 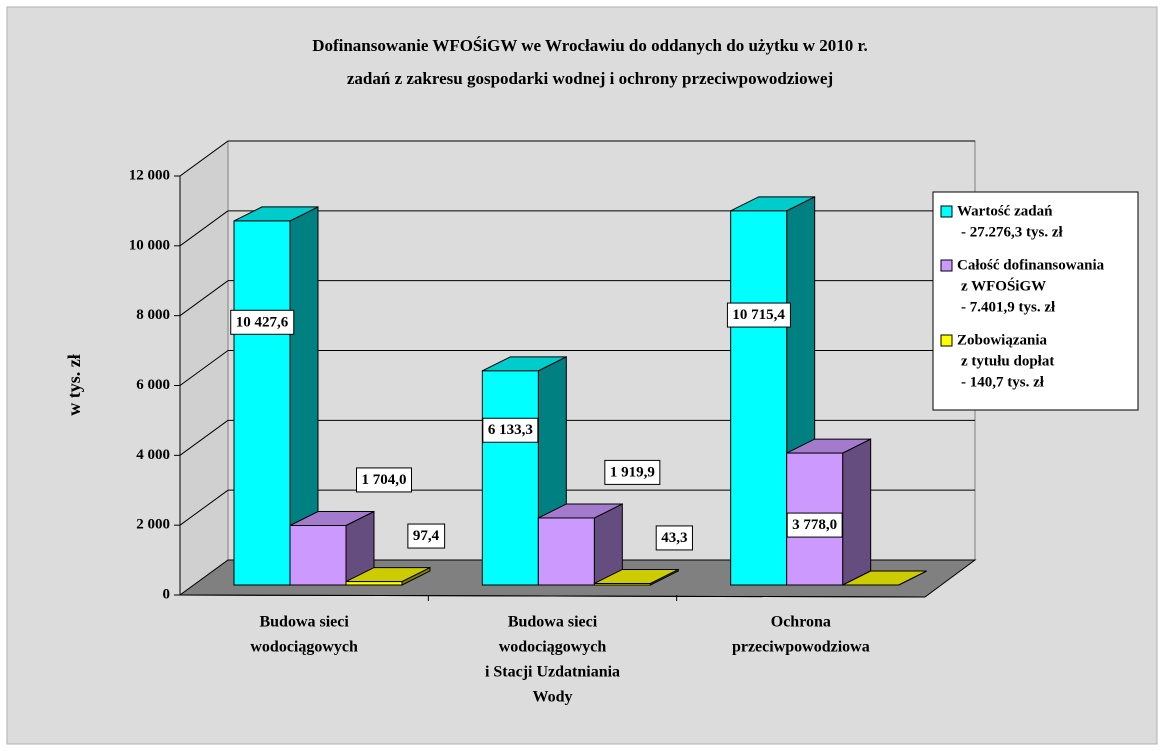 What do you see at coordinates (1012, 232) in the screenshot?
I see `legend-label: - 27.276,3 tys. zł` at bounding box center [1012, 232].